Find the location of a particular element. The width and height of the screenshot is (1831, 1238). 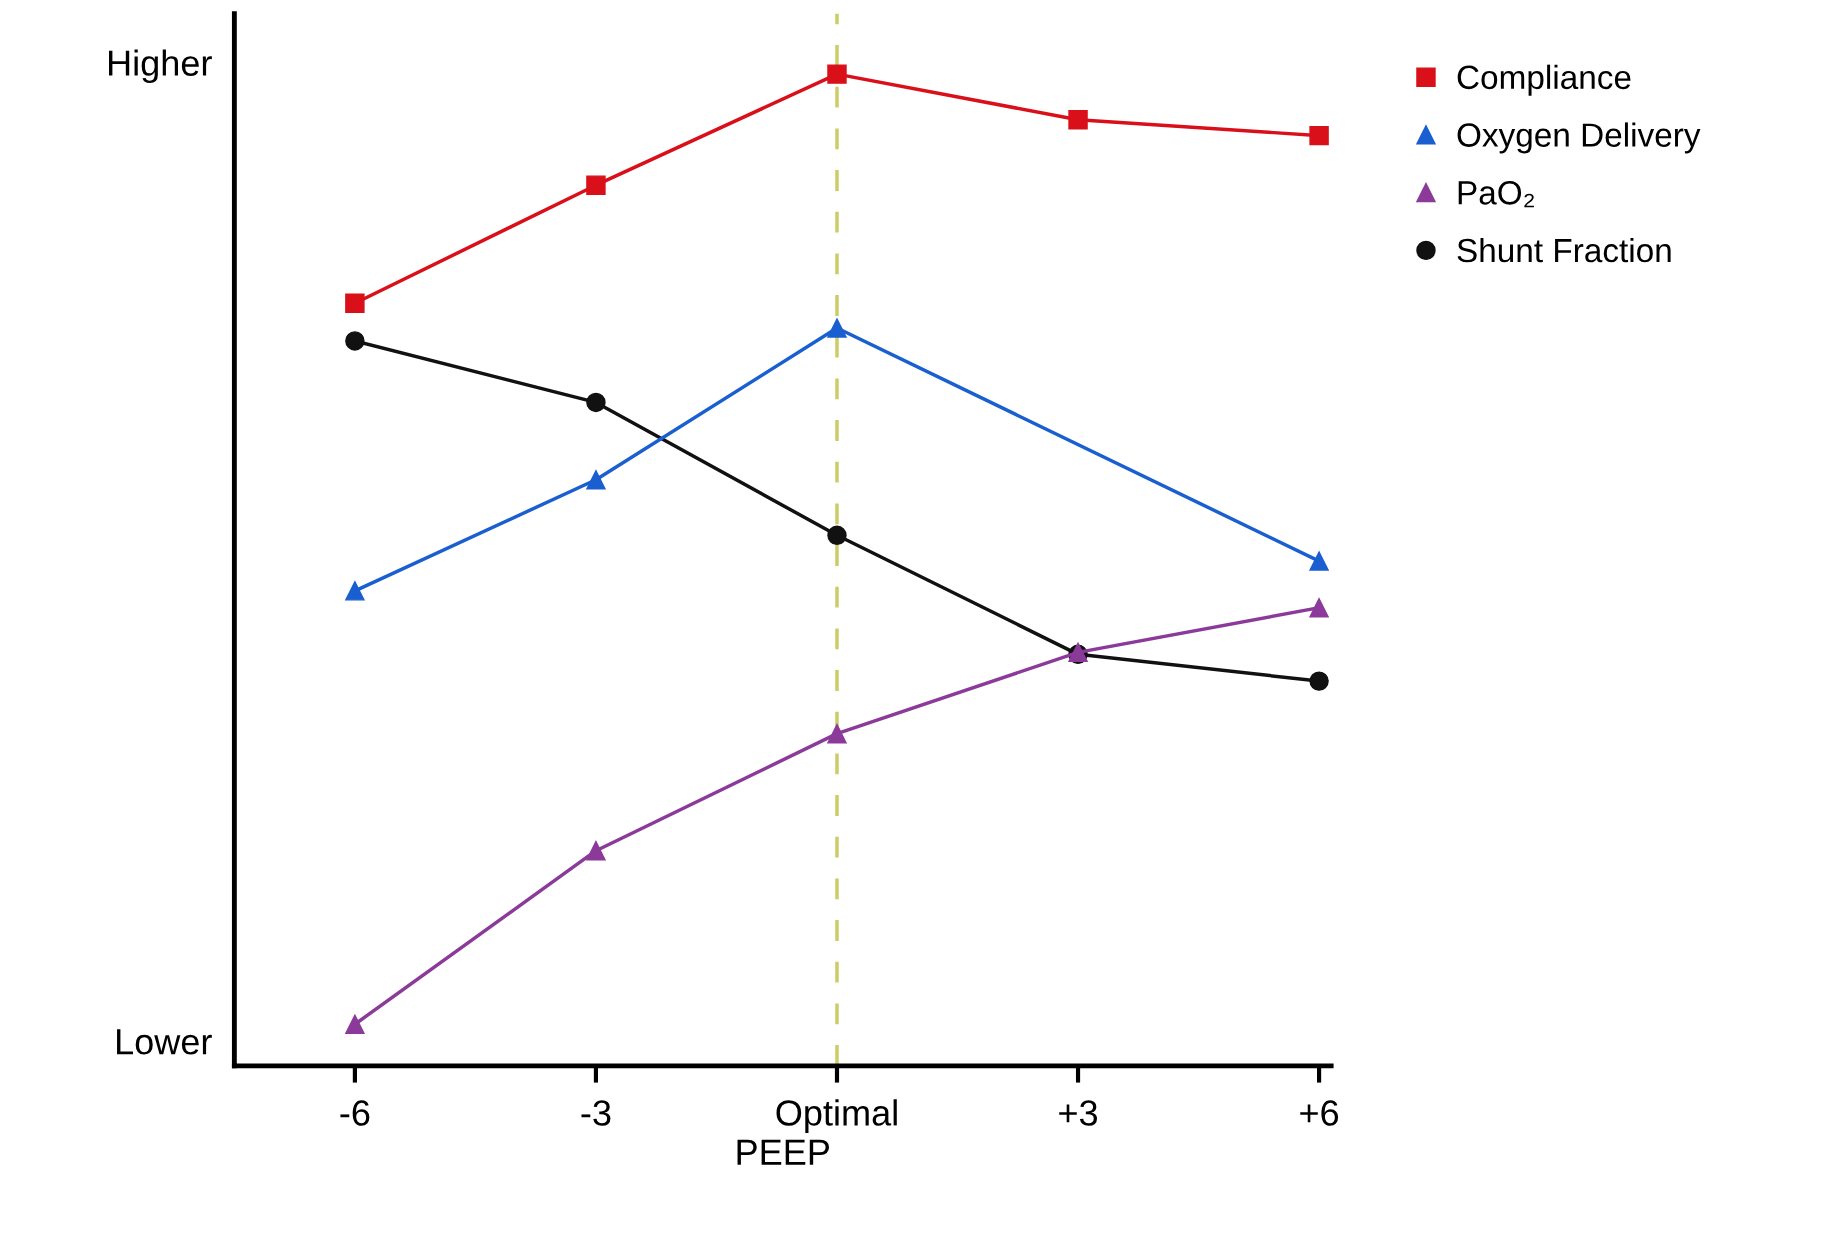

x-axis-title: PEEP is located at coordinates (783, 1152).